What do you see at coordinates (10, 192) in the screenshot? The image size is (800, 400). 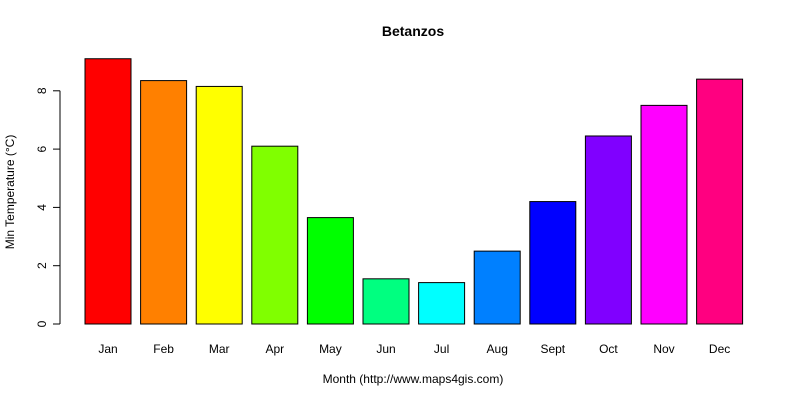 I see `y-axis-label: Min Temperature (°C)` at bounding box center [10, 192].